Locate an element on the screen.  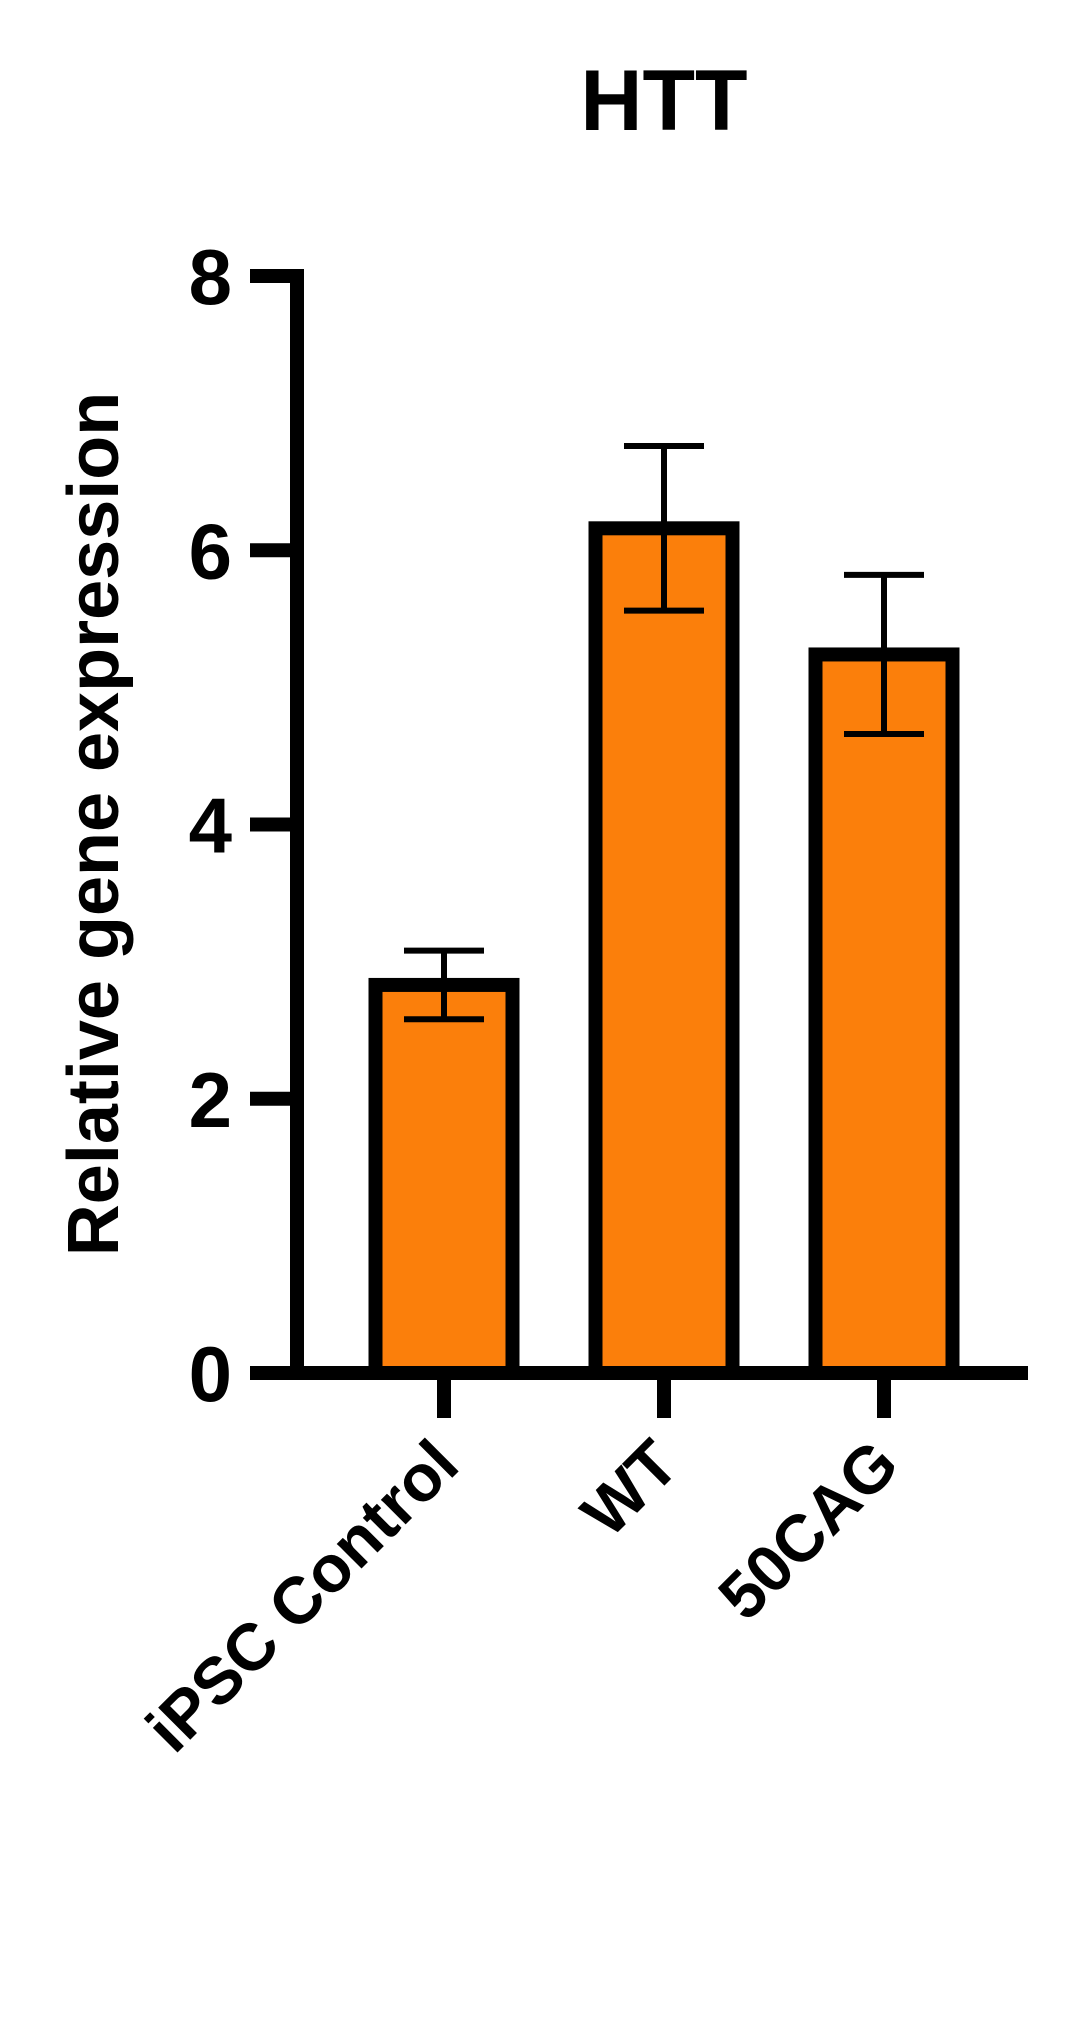
y-tick-label: 4 is located at coordinates (210, 826).